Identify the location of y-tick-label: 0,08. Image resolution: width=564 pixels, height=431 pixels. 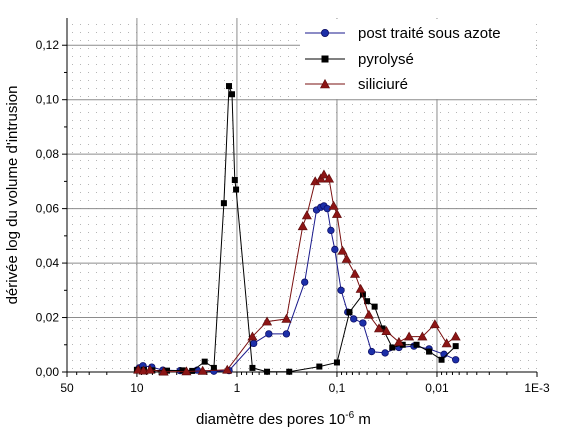
(48, 154).